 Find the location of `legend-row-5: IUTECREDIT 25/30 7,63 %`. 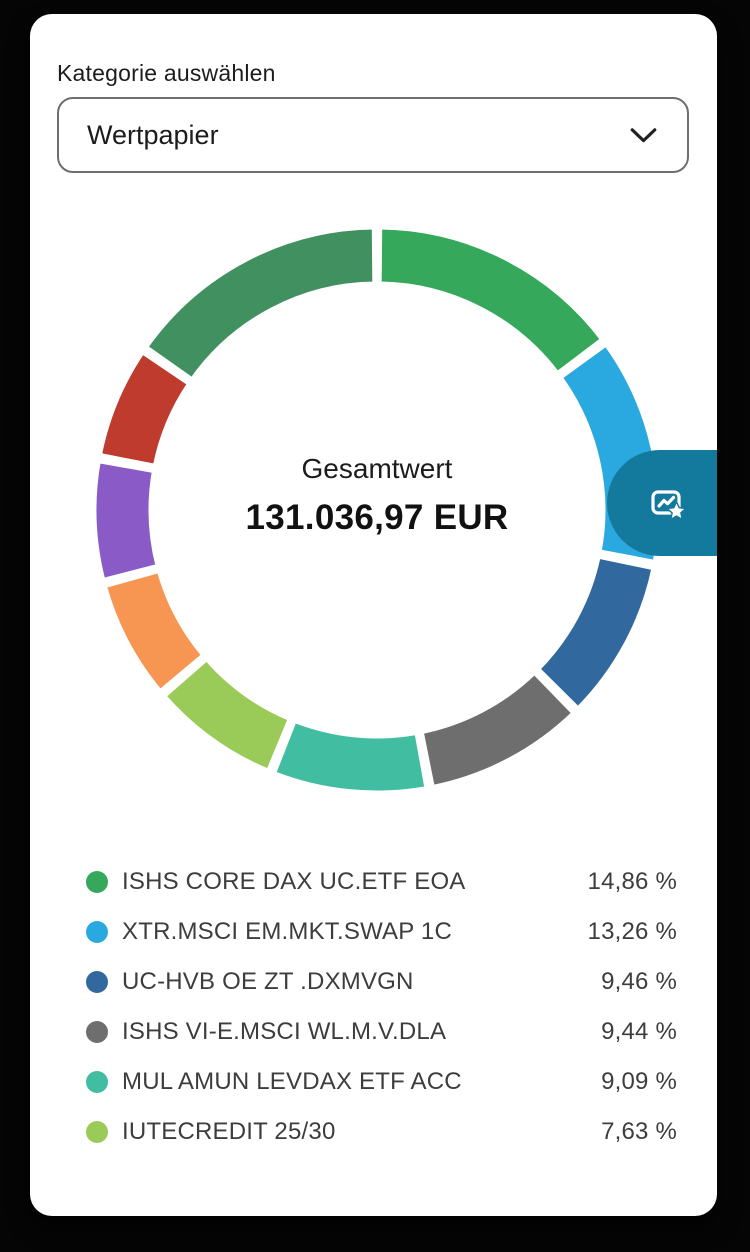

legend-row-5: IUTECREDIT 25/30 7,63 % is located at coordinates (381, 1132).